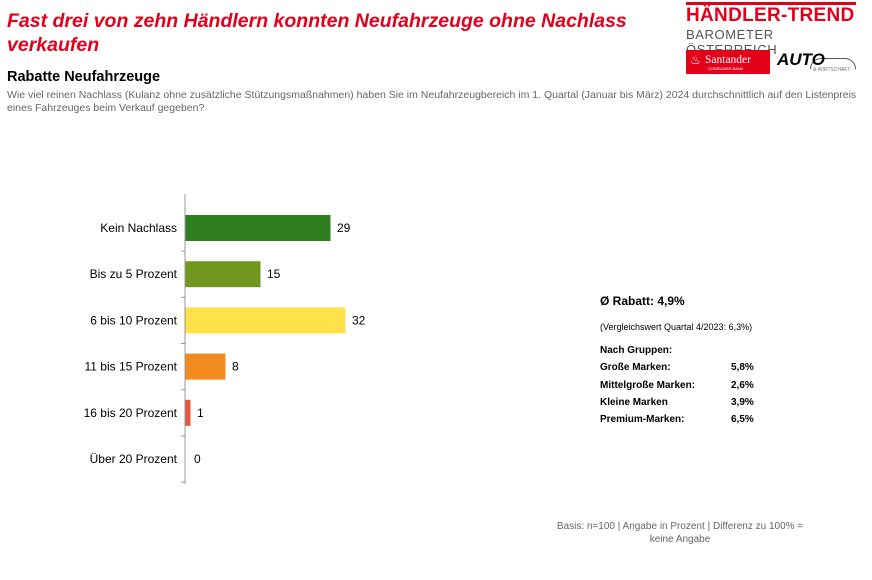  I want to click on group-row-premium-marken: Premium-Marken: 6,5%, so click(685, 421).